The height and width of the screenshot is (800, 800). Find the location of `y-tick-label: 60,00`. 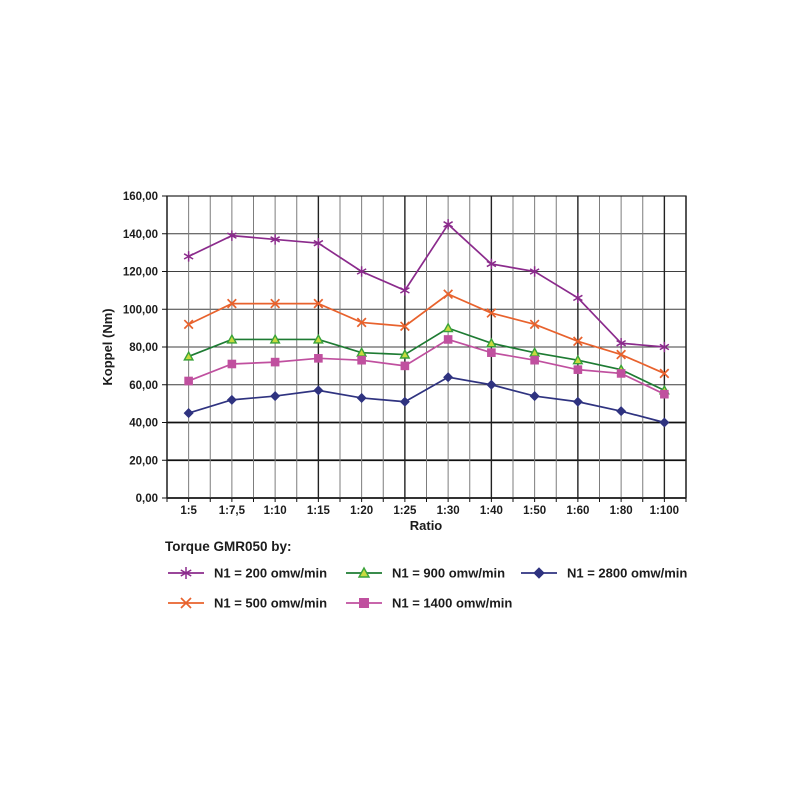

y-tick-label: 60,00 is located at coordinates (143, 386).